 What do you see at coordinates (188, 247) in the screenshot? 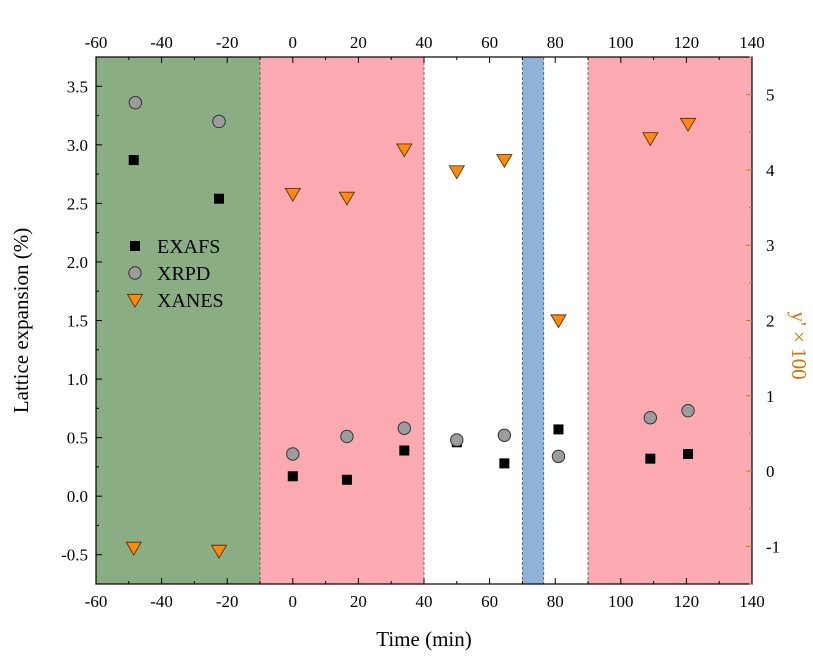
I see `legend-label-exafs: EXAFS` at bounding box center [188, 247].